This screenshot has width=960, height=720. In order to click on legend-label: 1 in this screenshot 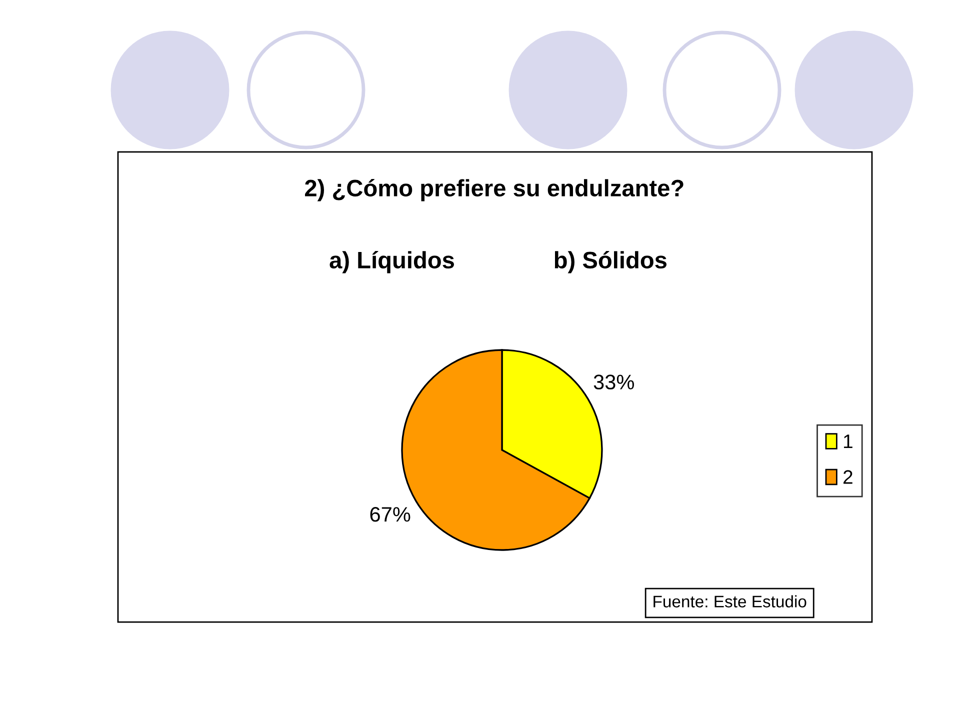, I will do `click(848, 441)`.